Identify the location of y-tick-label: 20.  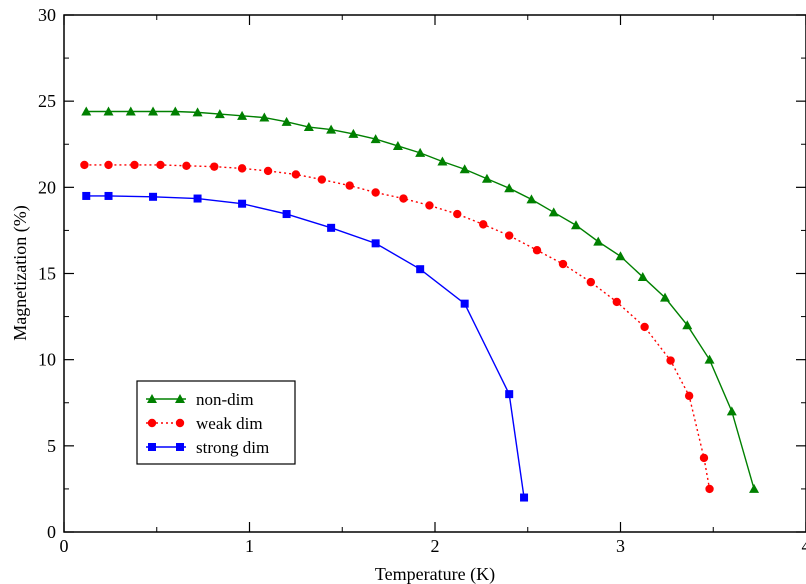
(47, 187).